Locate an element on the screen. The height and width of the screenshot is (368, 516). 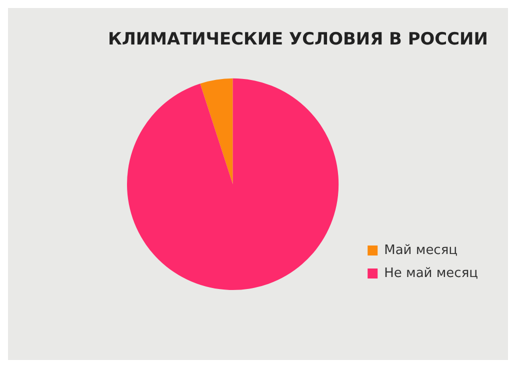
legend-label: Не май месяц is located at coordinates (431, 273).